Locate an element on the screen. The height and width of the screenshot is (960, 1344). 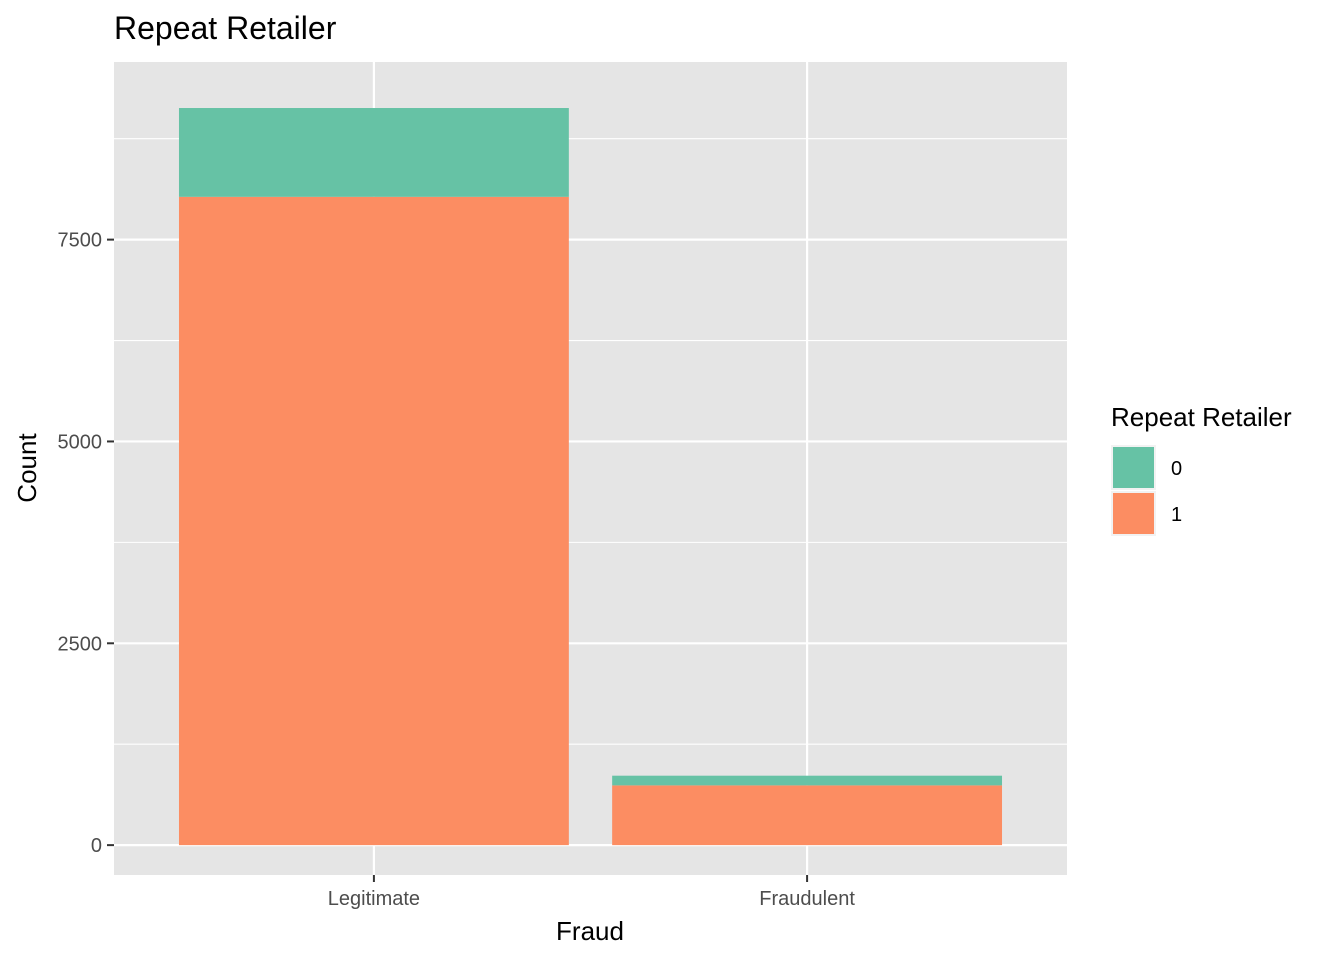
legend-title: Repeat Retailer is located at coordinates (1201, 417).